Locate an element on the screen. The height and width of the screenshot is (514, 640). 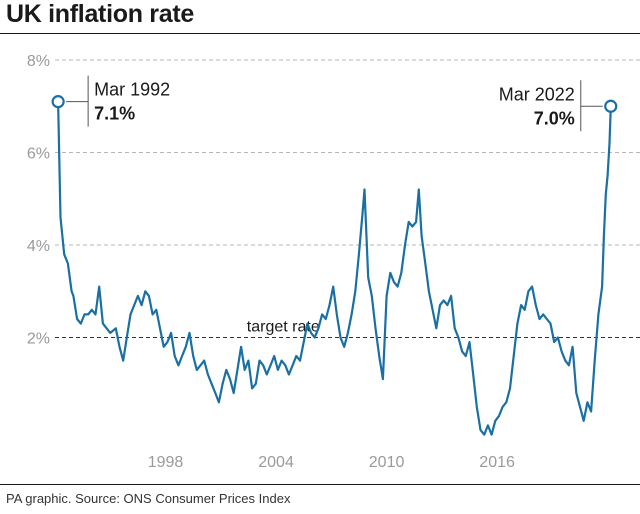
annotation-date: Mar 1992 is located at coordinates (132, 90).